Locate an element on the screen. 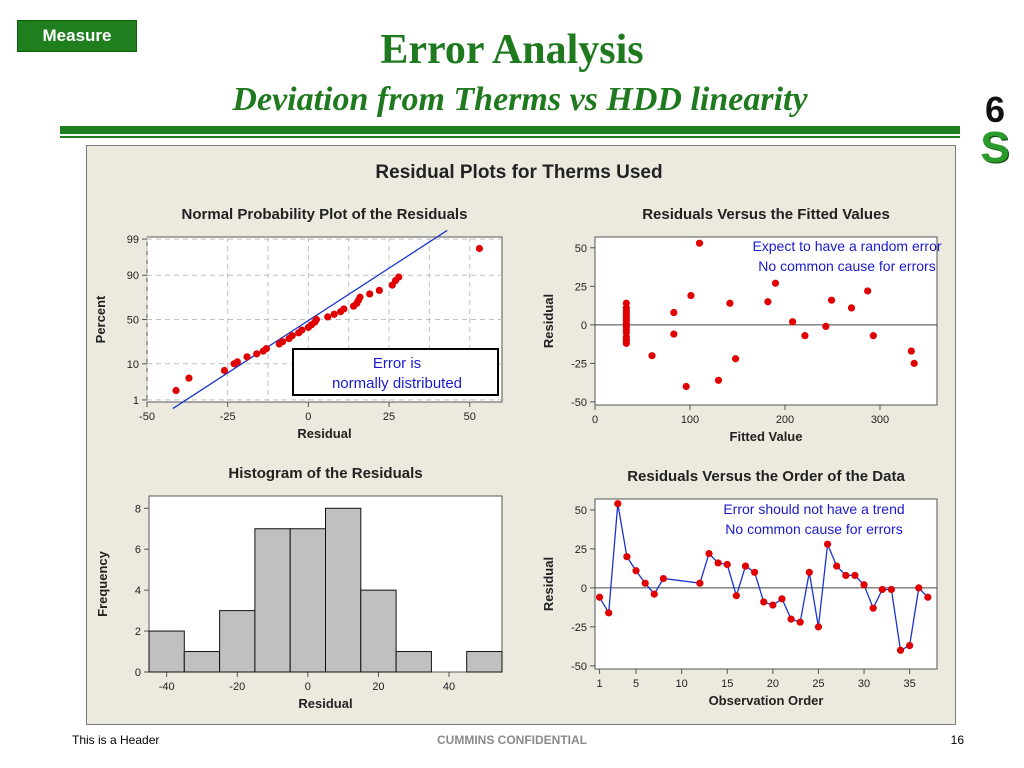 The width and height of the screenshot is (1024, 768). footer-confidential: CUMMINS CONFIDENTIAL is located at coordinates (512, 740).